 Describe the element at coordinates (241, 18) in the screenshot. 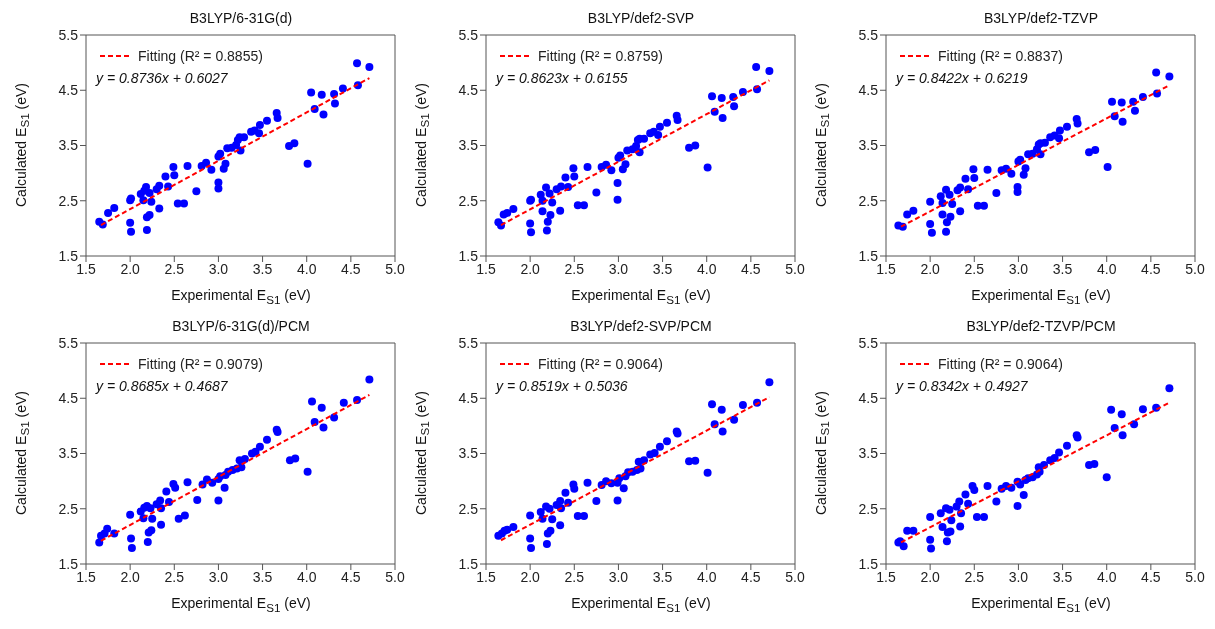

I see `chart-title: B3LYP/6-31G(d)` at that location.